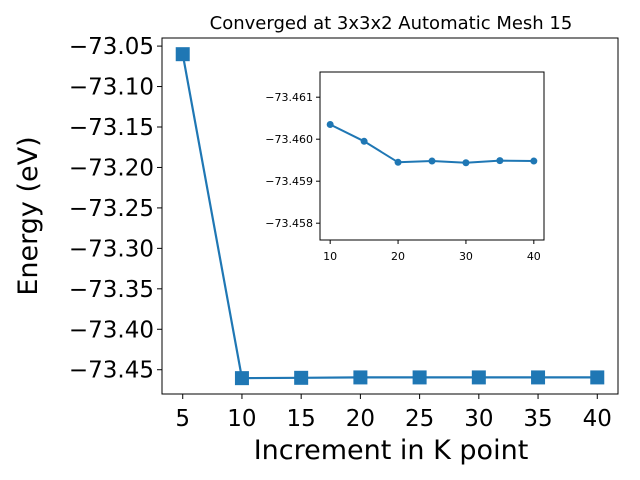  Describe the element at coordinates (537, 419) in the screenshot. I see `main-x-tick-label: 35` at that location.